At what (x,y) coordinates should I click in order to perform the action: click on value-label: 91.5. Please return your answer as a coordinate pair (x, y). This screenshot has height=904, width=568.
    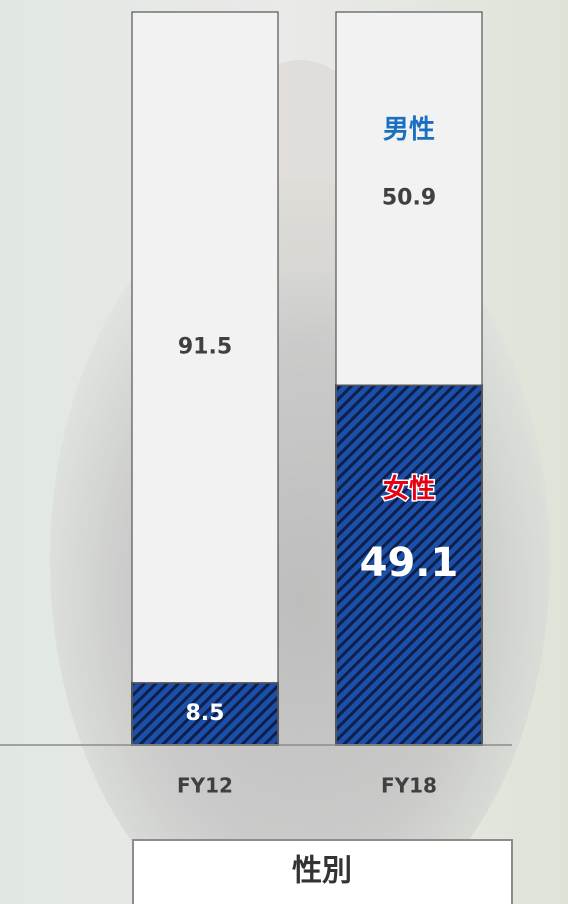
    Looking at the image, I should click on (205, 346).